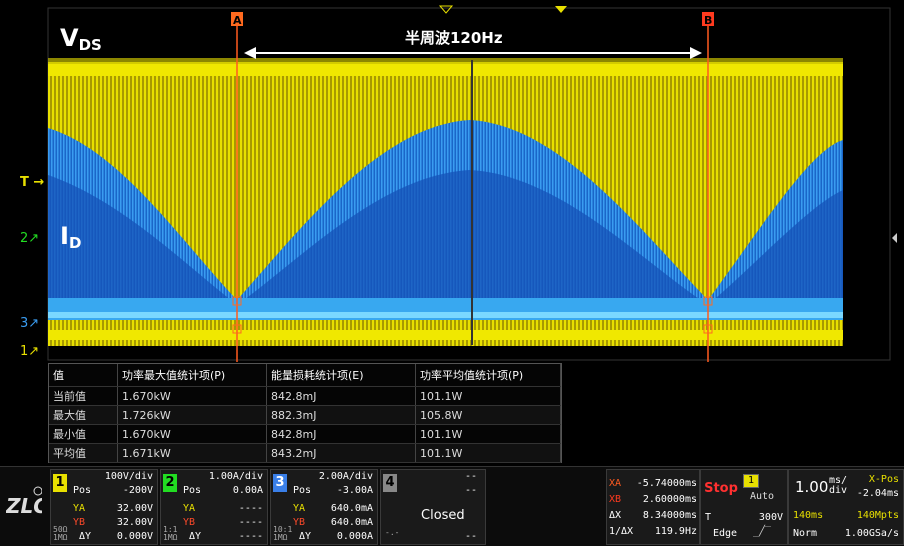  What do you see at coordinates (354, 490) in the screenshot?
I see `ch3-pos: -3.00A` at bounding box center [354, 490].